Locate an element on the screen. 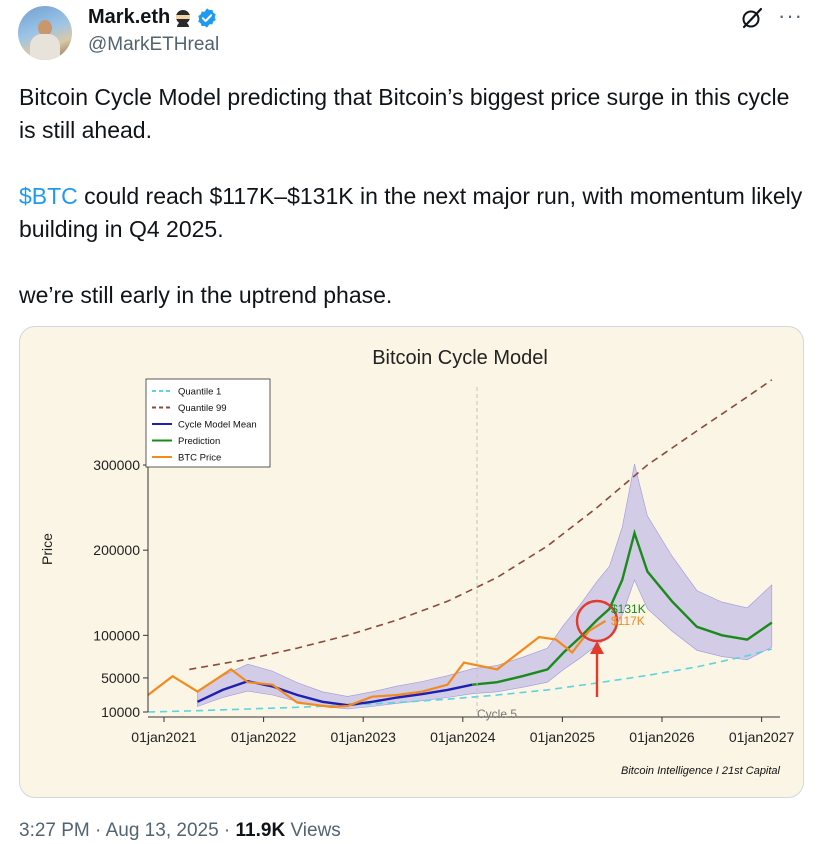 The width and height of the screenshot is (825, 844). x-tick-label: 01jan2021 is located at coordinates (164, 737).